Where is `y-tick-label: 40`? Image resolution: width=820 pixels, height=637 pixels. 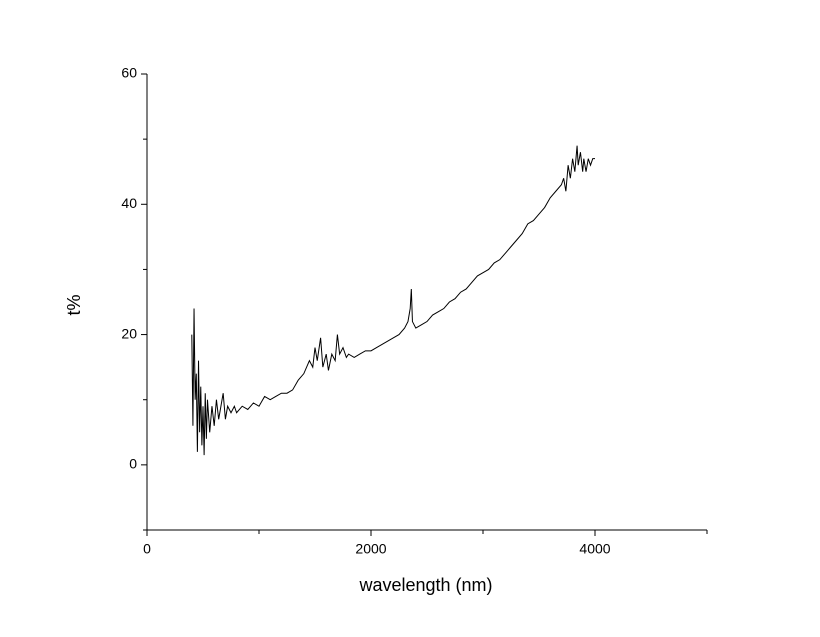
y-tick-label: 40 is located at coordinates (129, 203).